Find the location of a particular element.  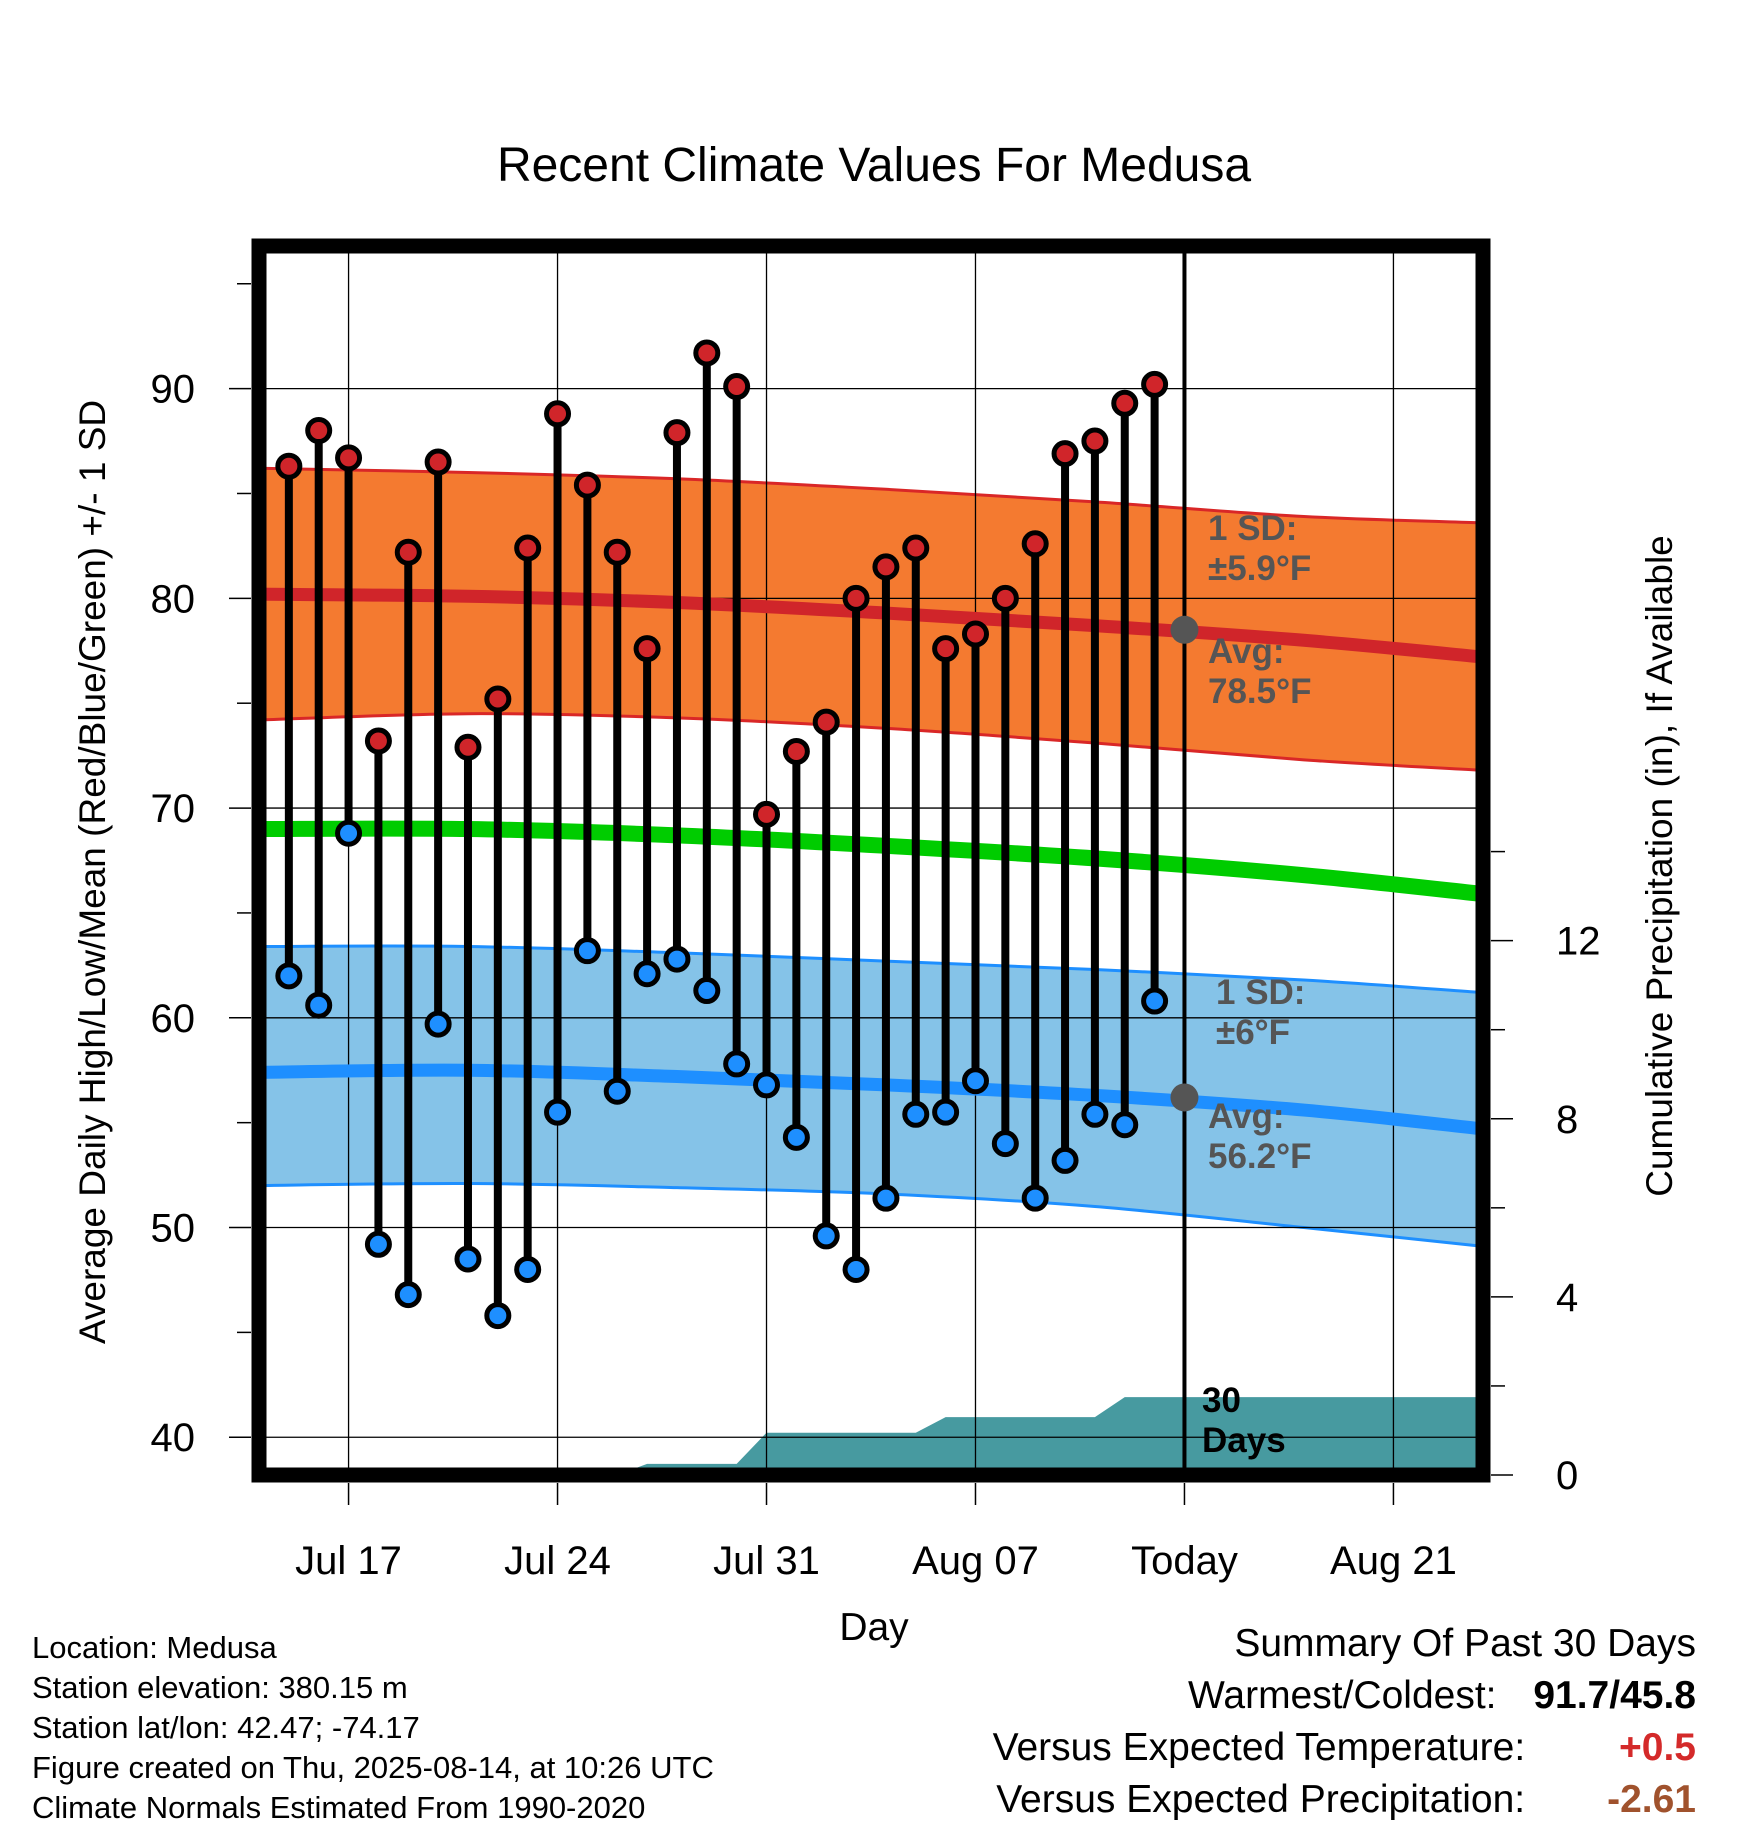

low-avg-annotation-line1: Avg: is located at coordinates (1246, 1116).